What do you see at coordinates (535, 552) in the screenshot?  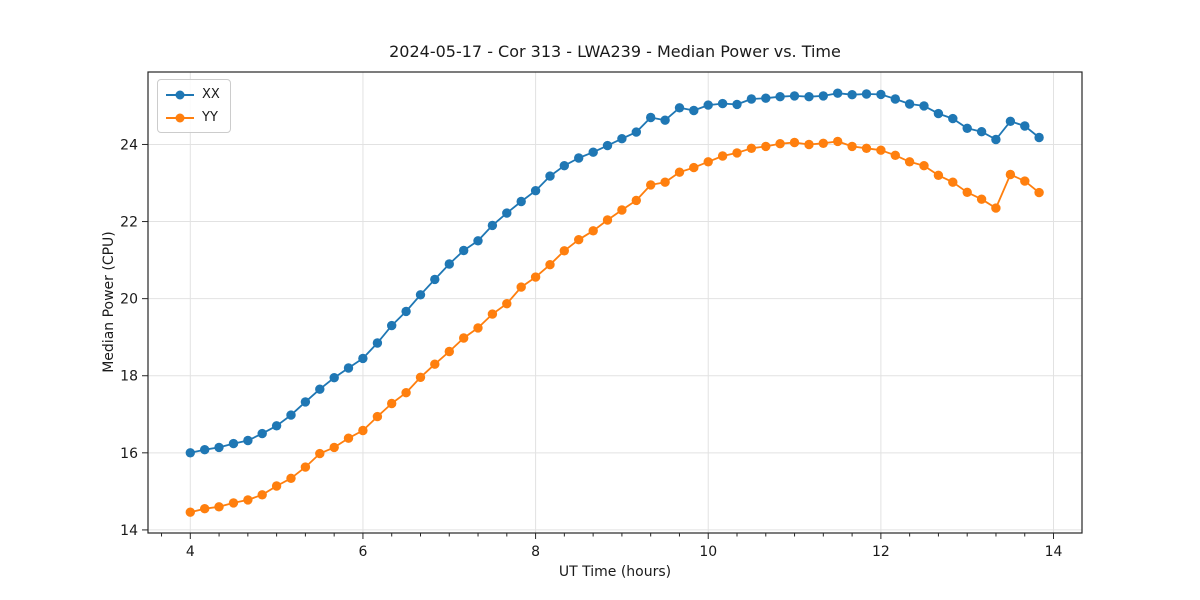 I see `svg-text: 8` at bounding box center [535, 552].